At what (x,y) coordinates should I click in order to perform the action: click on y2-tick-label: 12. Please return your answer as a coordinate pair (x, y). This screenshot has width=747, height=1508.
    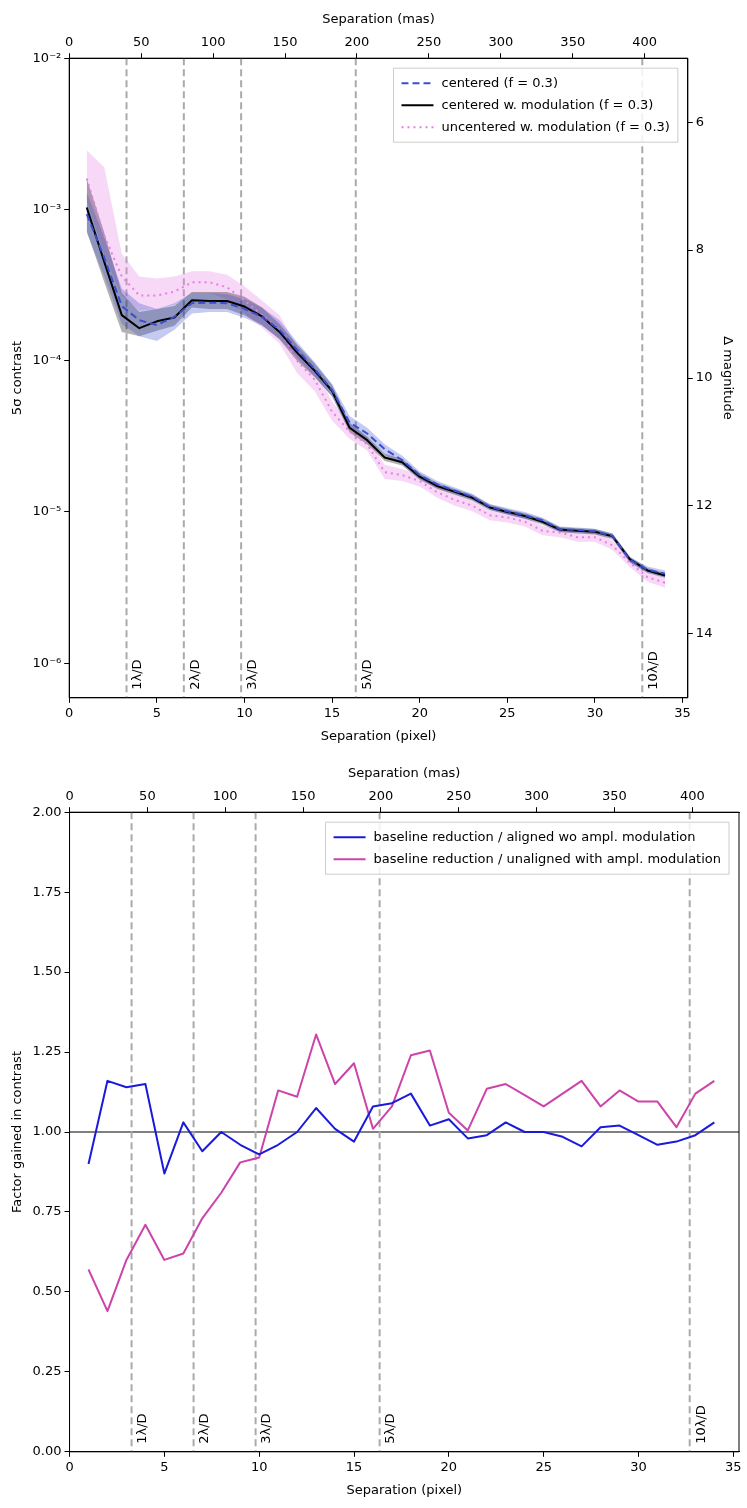
    Looking at the image, I should click on (704, 505).